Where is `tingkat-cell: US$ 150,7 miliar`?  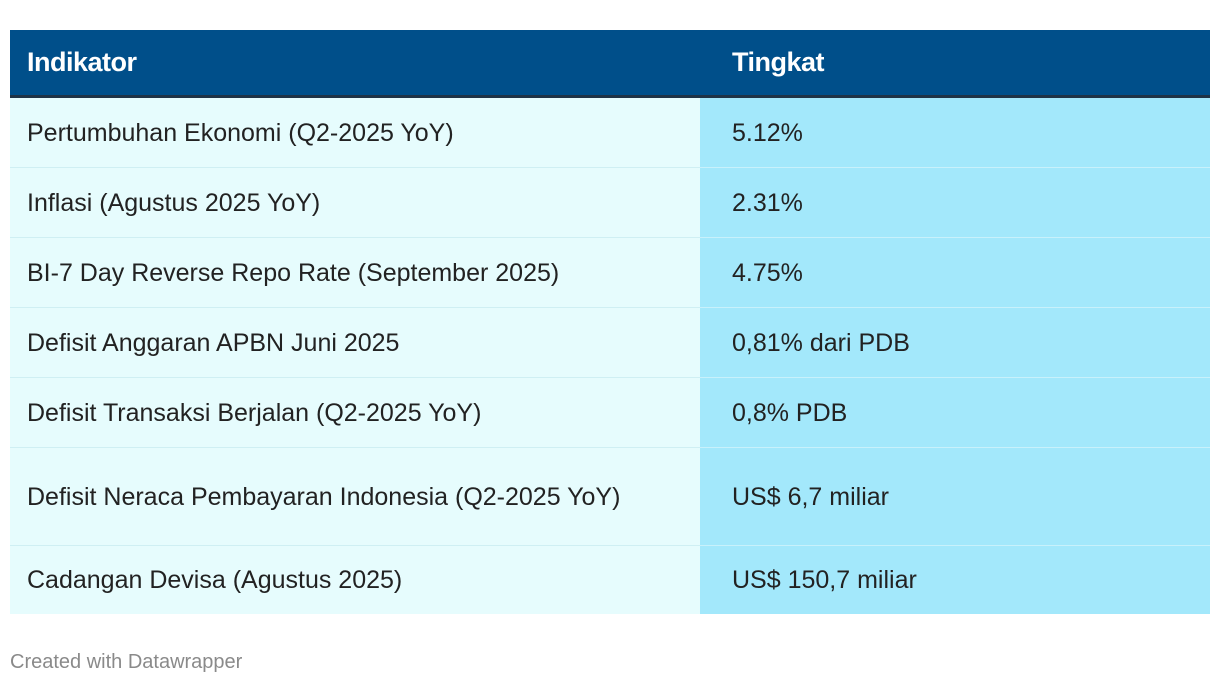 tingkat-cell: US$ 150,7 miliar is located at coordinates (955, 580).